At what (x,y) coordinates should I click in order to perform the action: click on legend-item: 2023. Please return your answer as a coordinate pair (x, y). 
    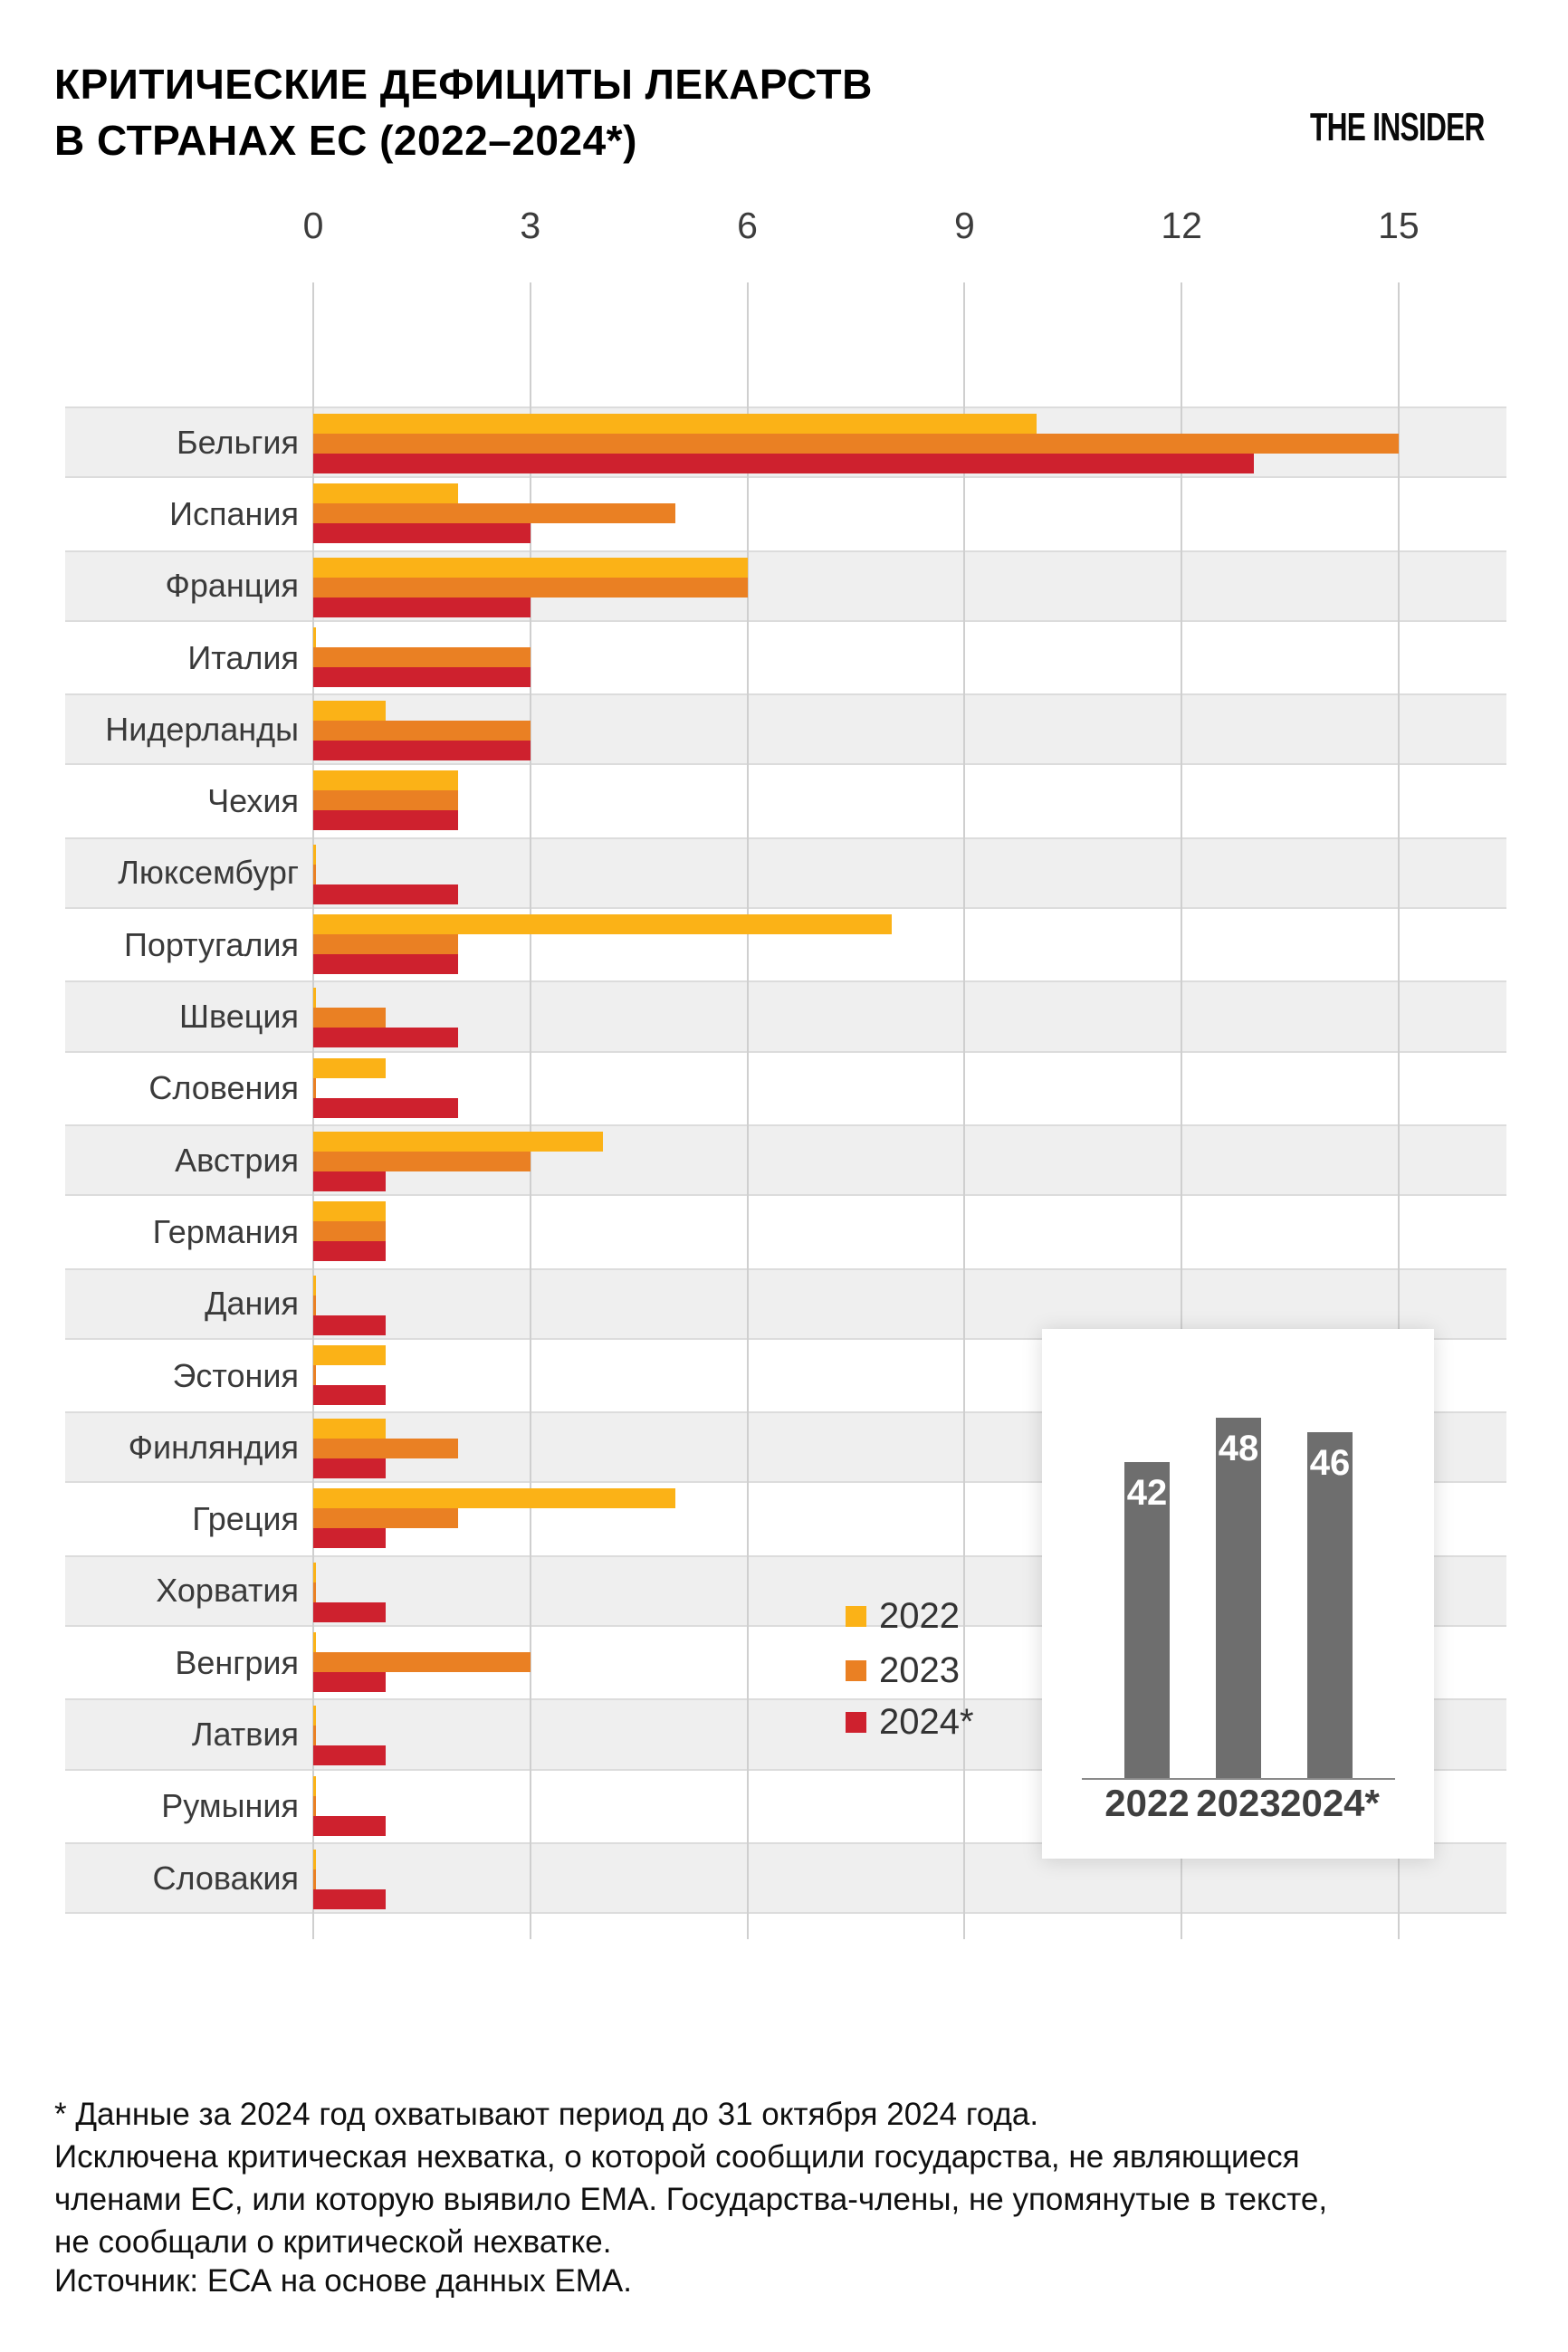
    Looking at the image, I should click on (903, 1670).